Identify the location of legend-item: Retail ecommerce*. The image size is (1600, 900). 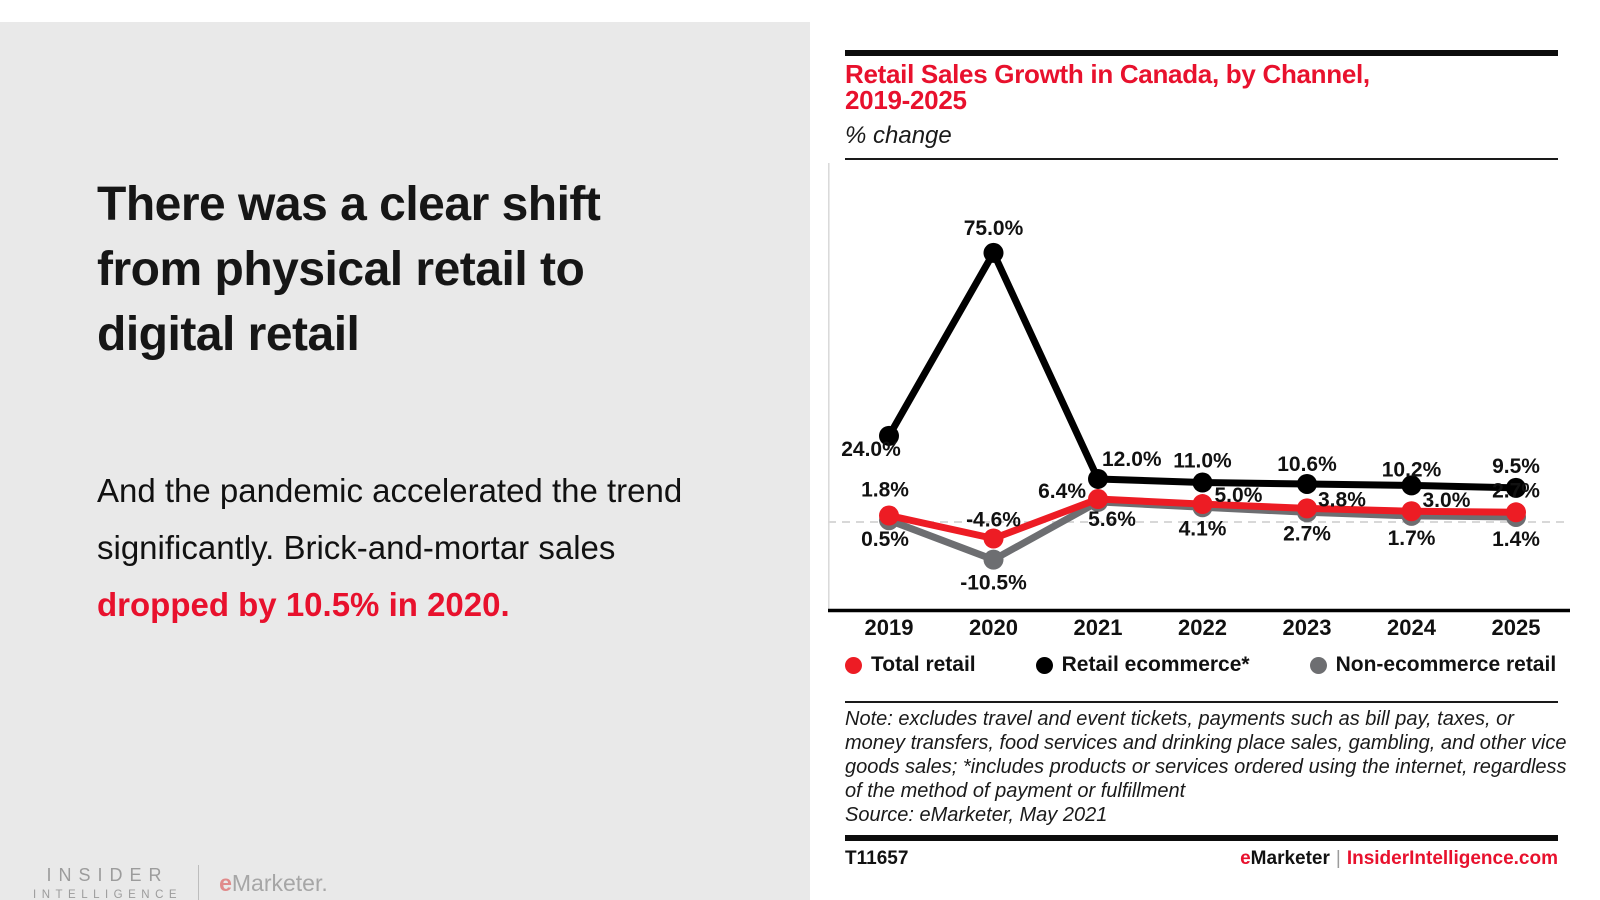
(1142, 665).